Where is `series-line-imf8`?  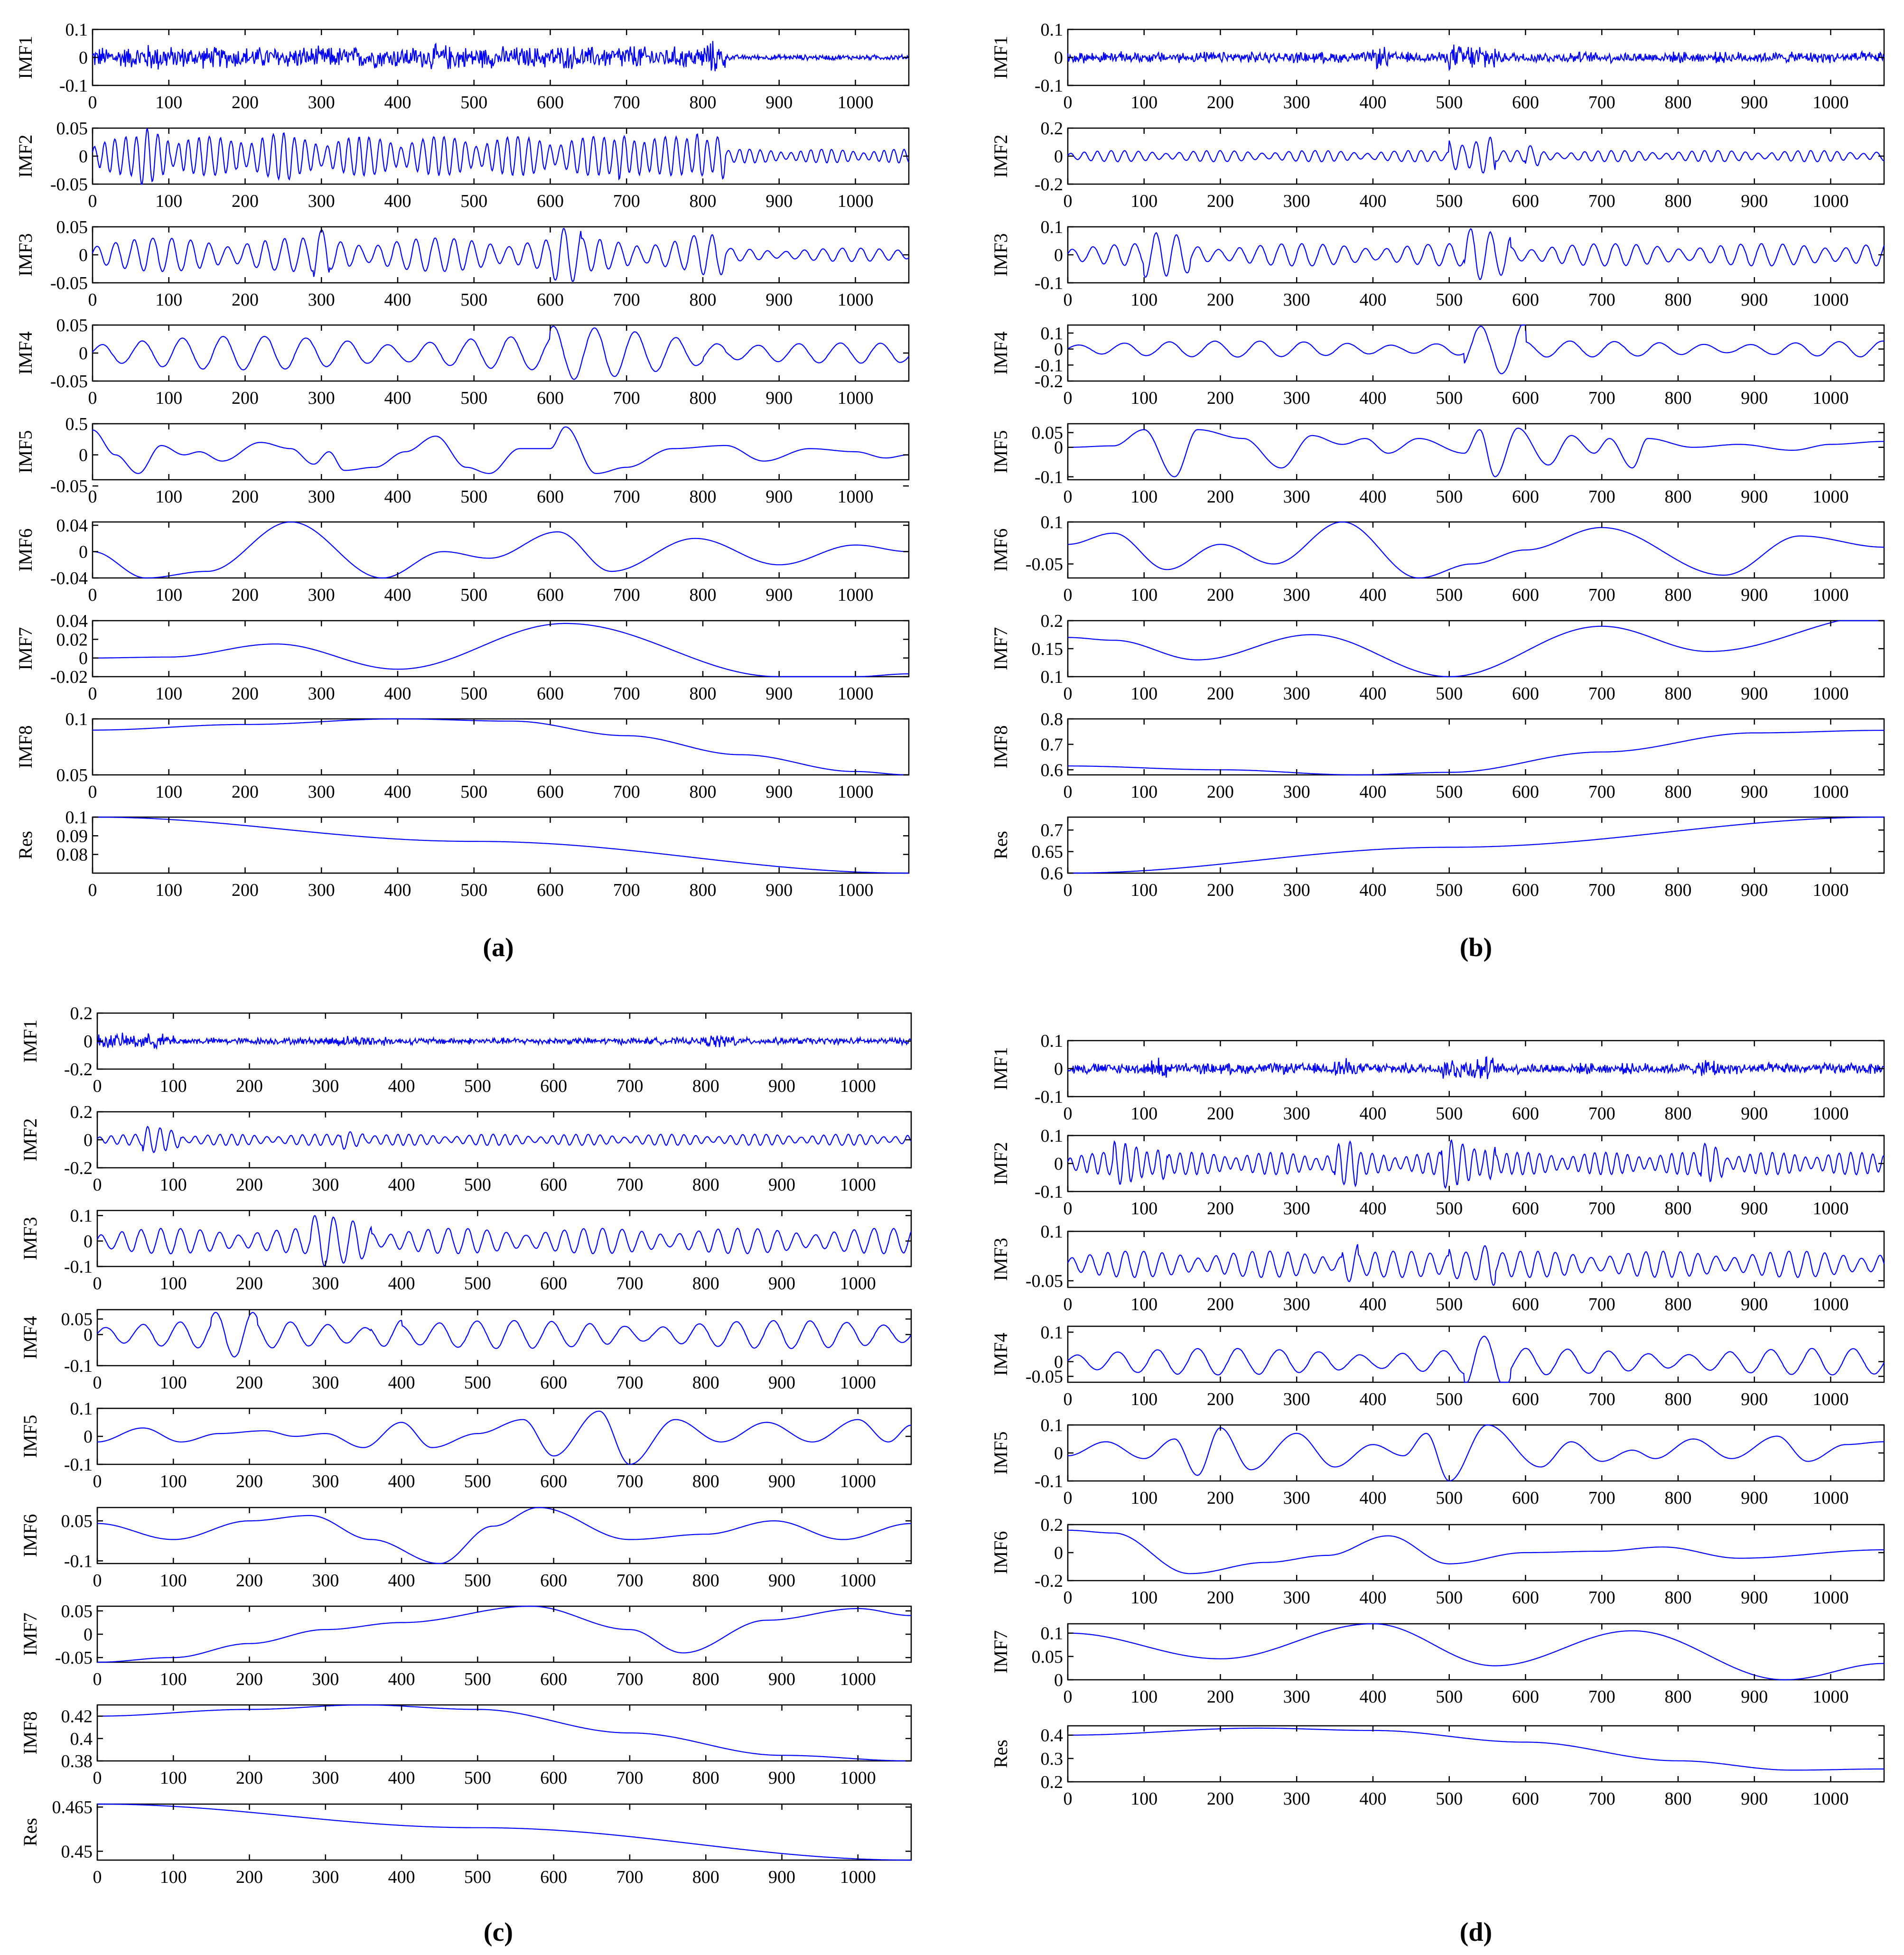
series-line-imf8 is located at coordinates (501, 747).